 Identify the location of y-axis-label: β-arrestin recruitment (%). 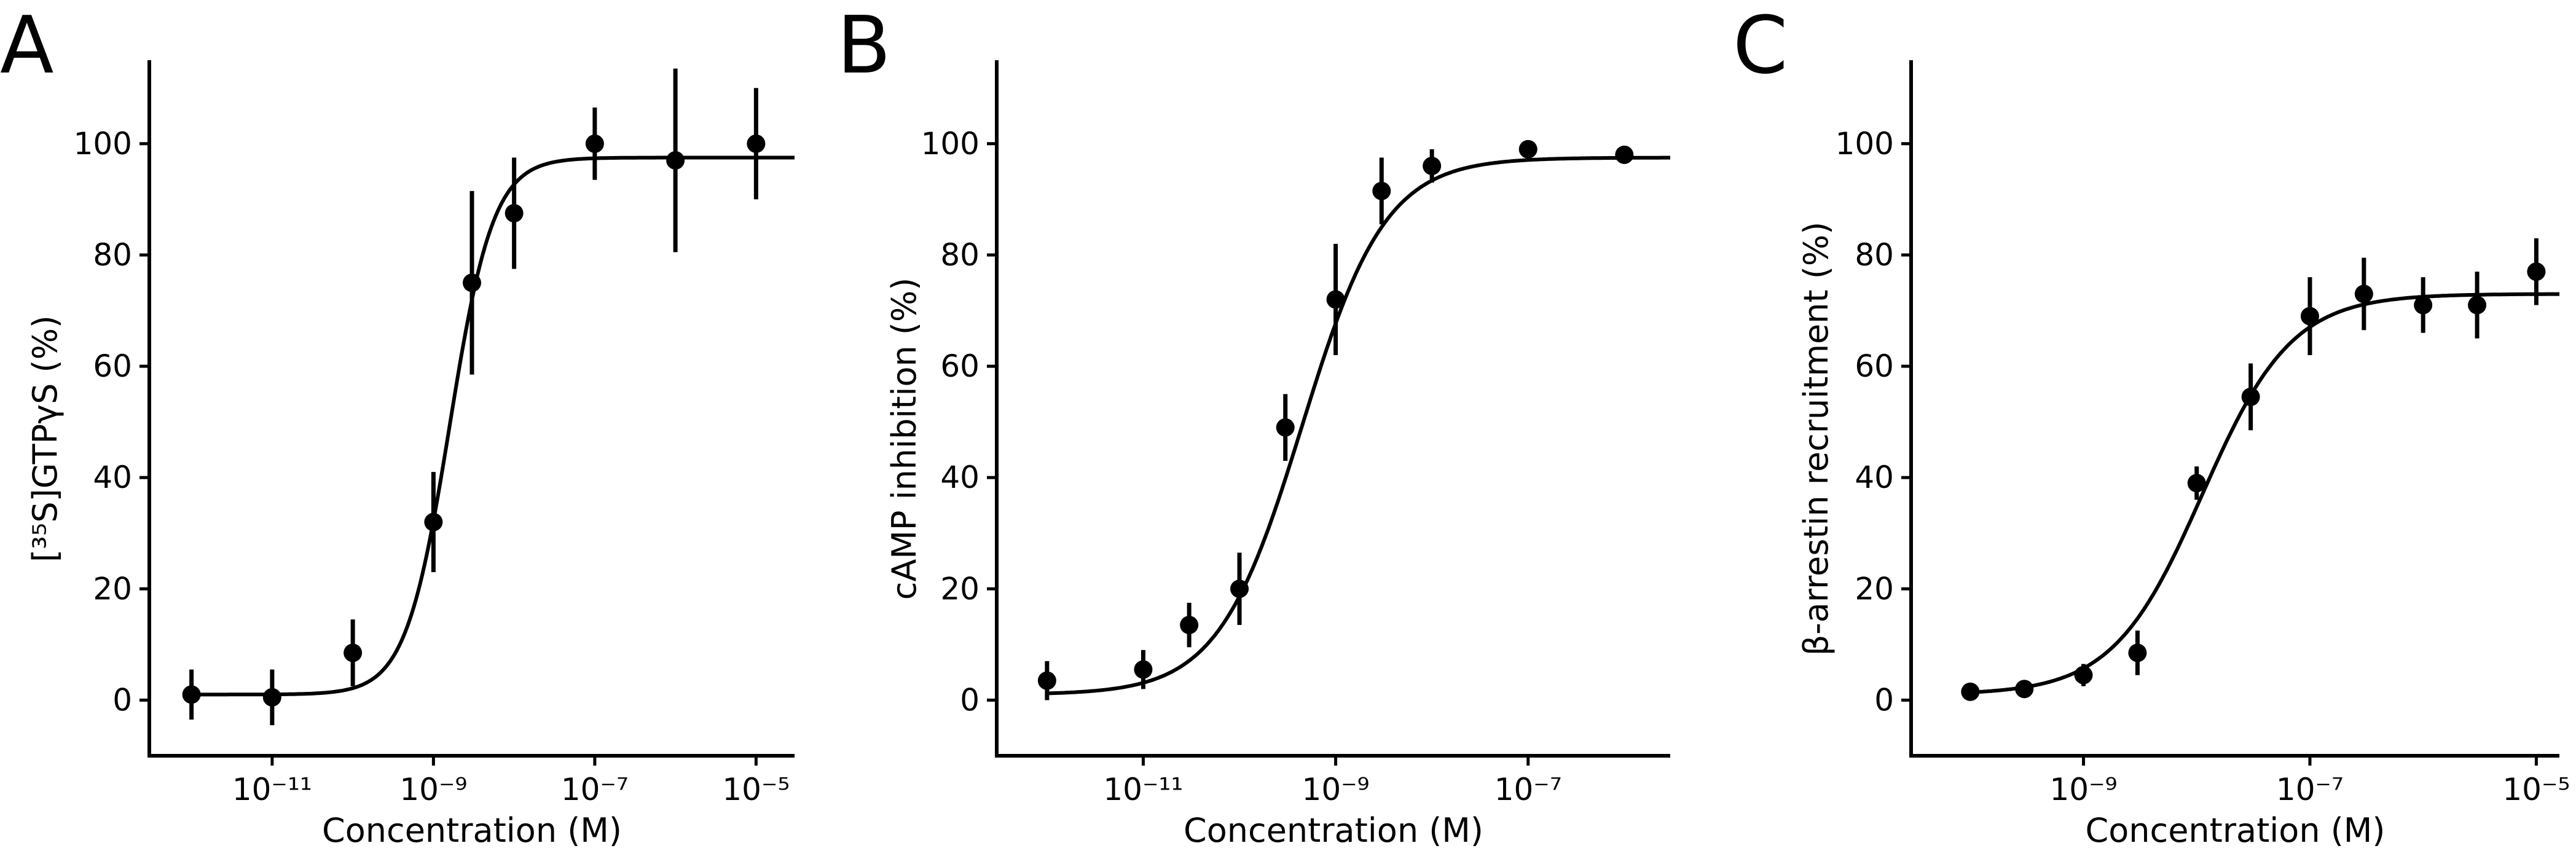
(1816, 439).